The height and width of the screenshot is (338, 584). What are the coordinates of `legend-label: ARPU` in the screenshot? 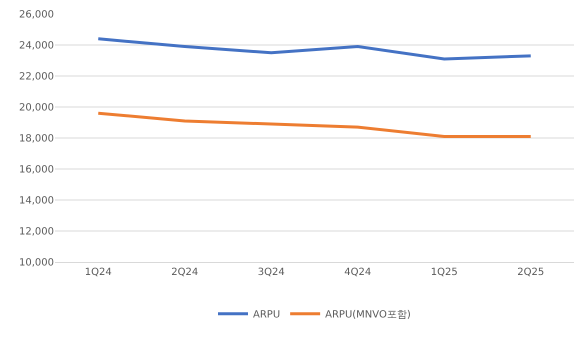 It's located at (266, 315).